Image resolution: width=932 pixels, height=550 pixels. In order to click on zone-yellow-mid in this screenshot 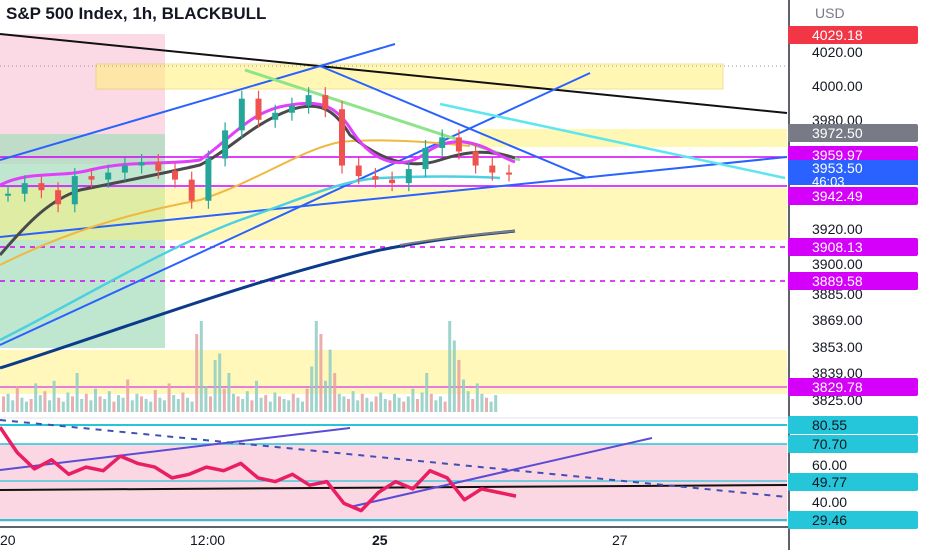, I will do `click(393, 214)`.